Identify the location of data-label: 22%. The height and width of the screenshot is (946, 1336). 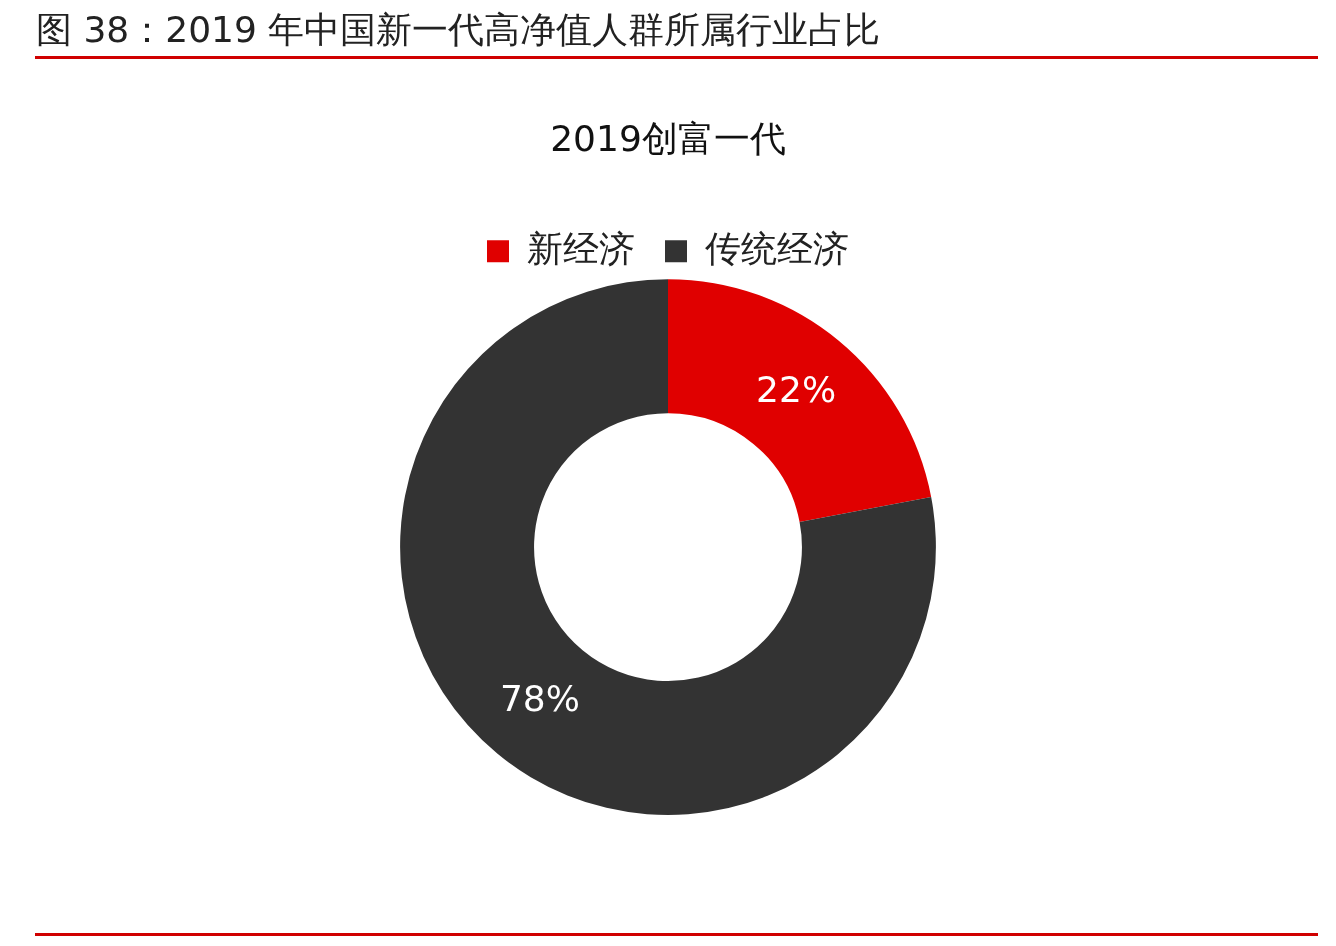
(796, 389).